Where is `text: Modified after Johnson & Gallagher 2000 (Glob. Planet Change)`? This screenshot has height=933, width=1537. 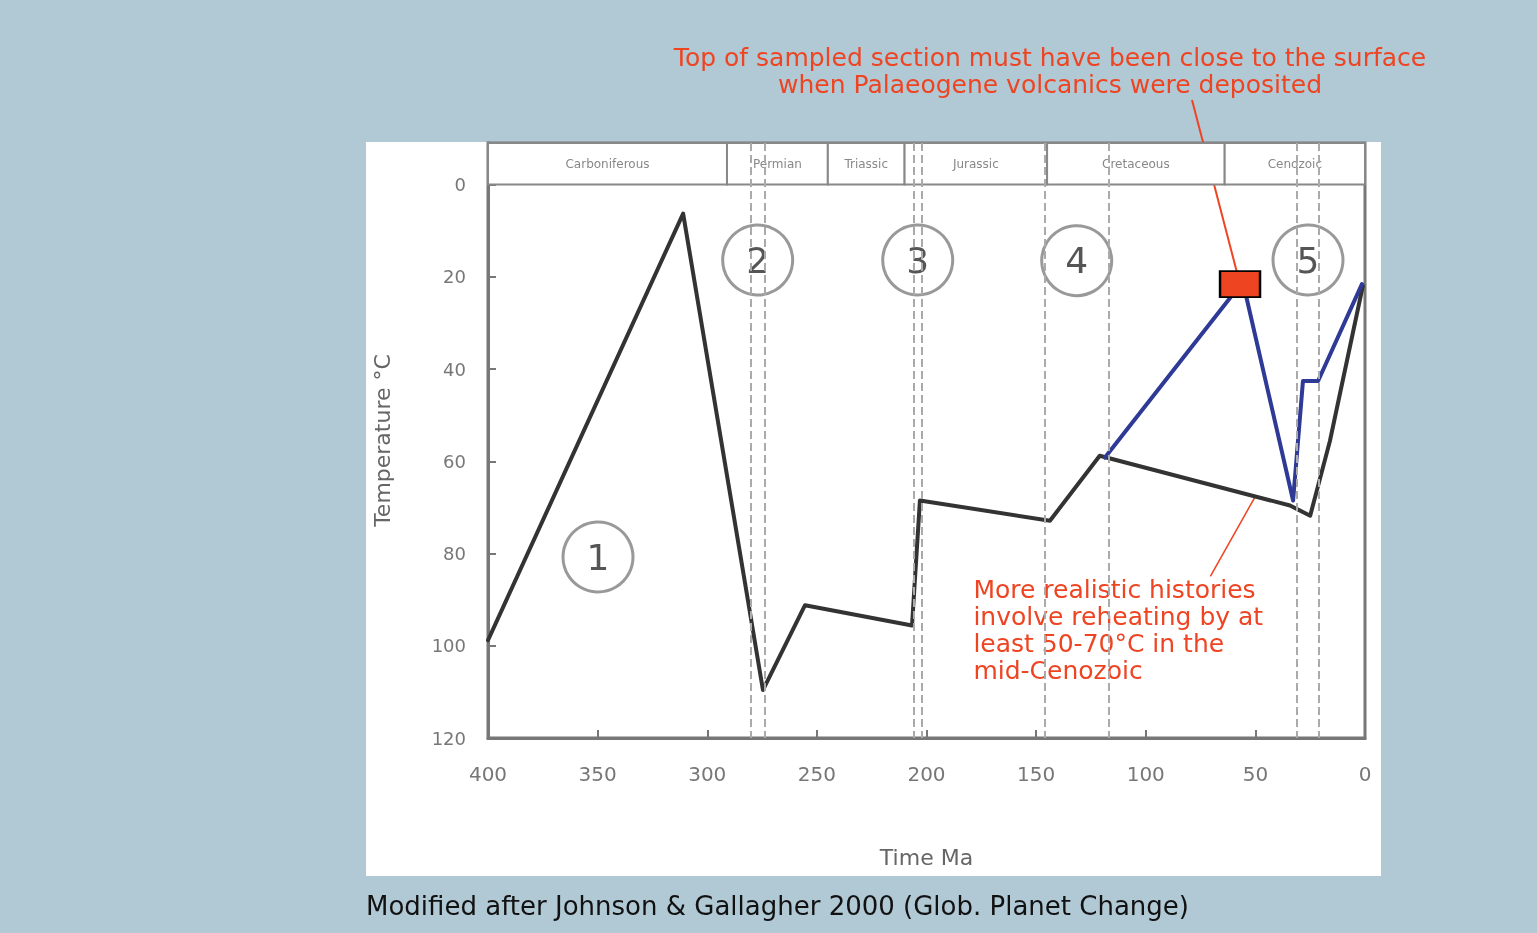 text: Modified after Johnson & Gallagher 2000 (Glob. Planet Change) is located at coordinates (777, 906).